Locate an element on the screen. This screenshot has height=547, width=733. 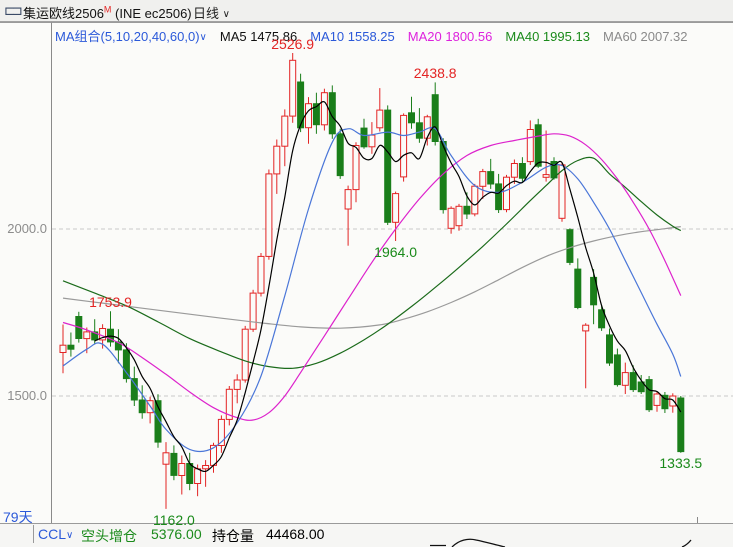
ma-value-ma5: MA5 1475.86 is located at coordinates (258, 36).